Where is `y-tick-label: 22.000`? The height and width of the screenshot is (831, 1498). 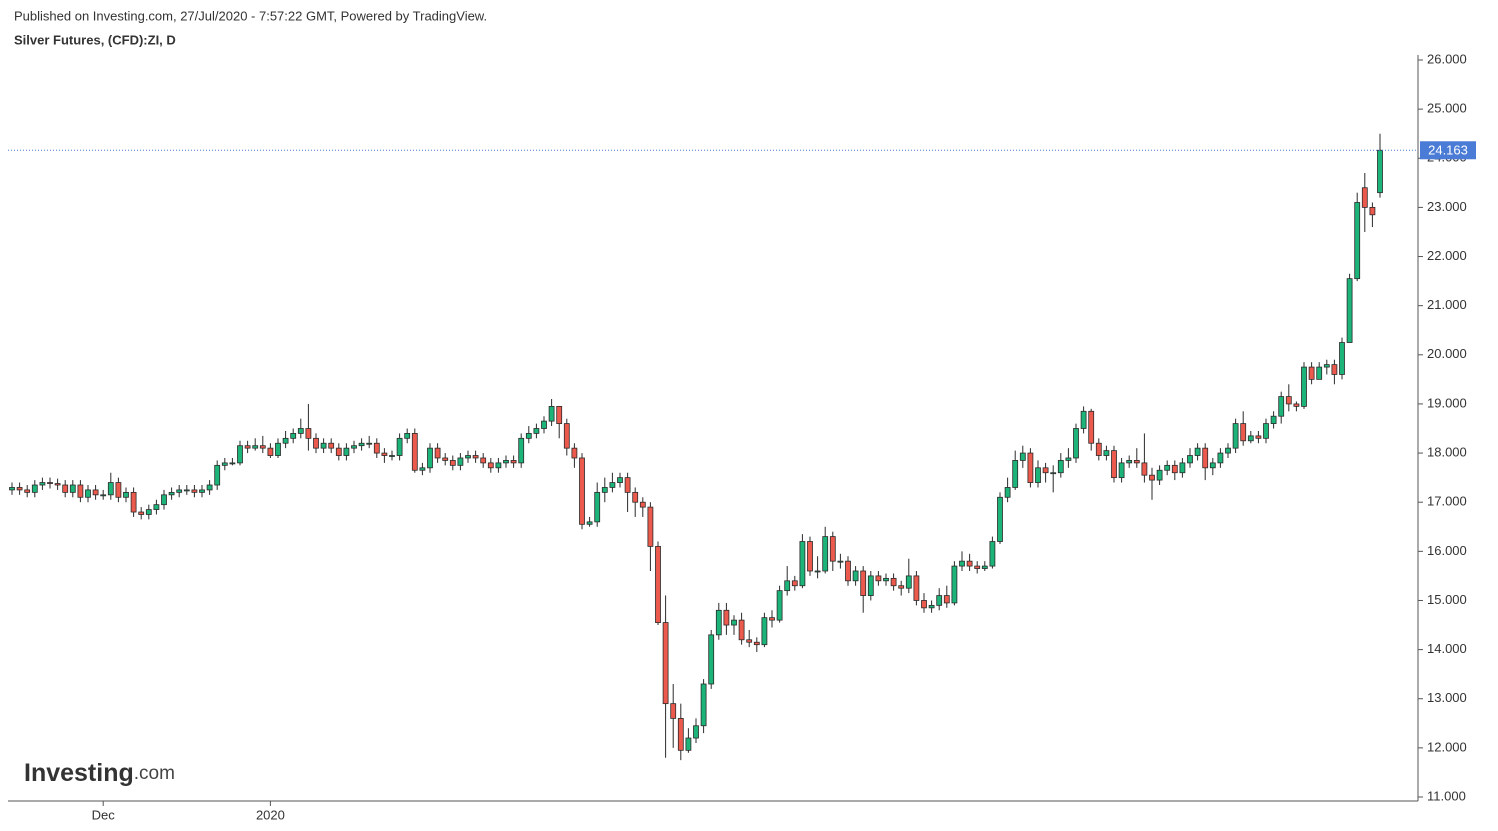
y-tick-label: 22.000 is located at coordinates (1447, 255).